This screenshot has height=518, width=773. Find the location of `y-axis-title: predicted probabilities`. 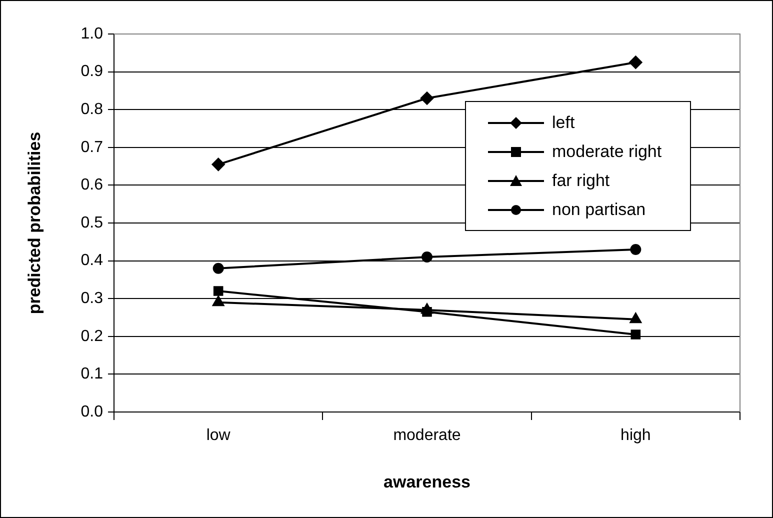

y-axis-title: predicted probabilities is located at coordinates (34, 223).